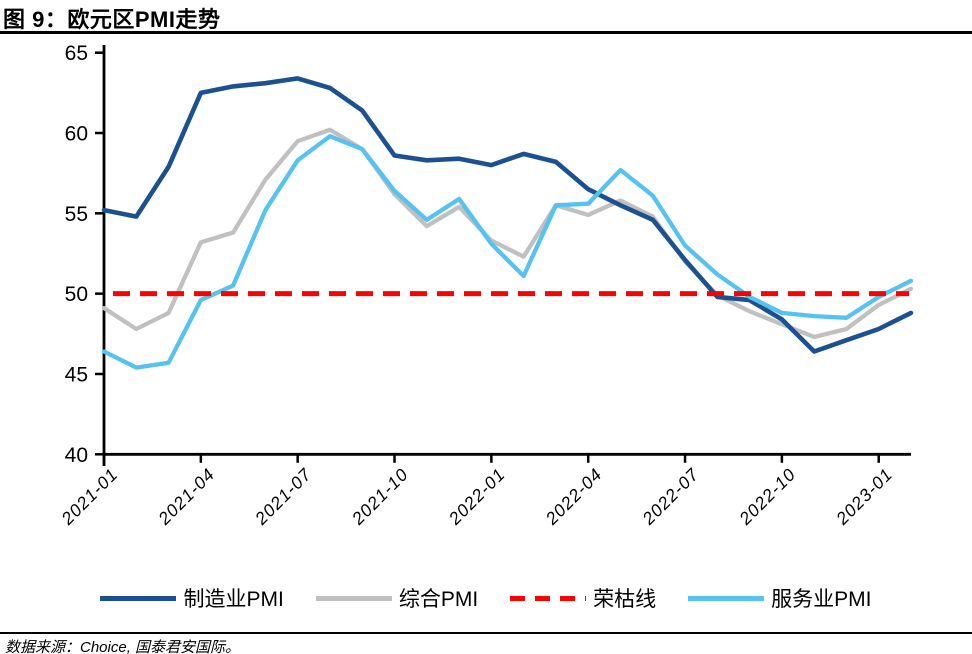  What do you see at coordinates (486, 633) in the screenshot?
I see `footer-divider` at bounding box center [486, 633].